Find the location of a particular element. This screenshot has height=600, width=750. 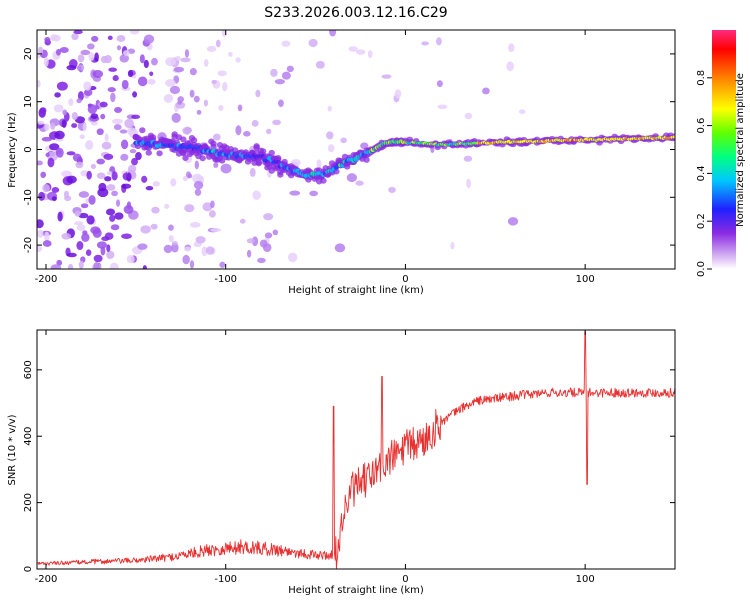

snr-ylabel: SNR (10 * v/v) is located at coordinates (12, 449).